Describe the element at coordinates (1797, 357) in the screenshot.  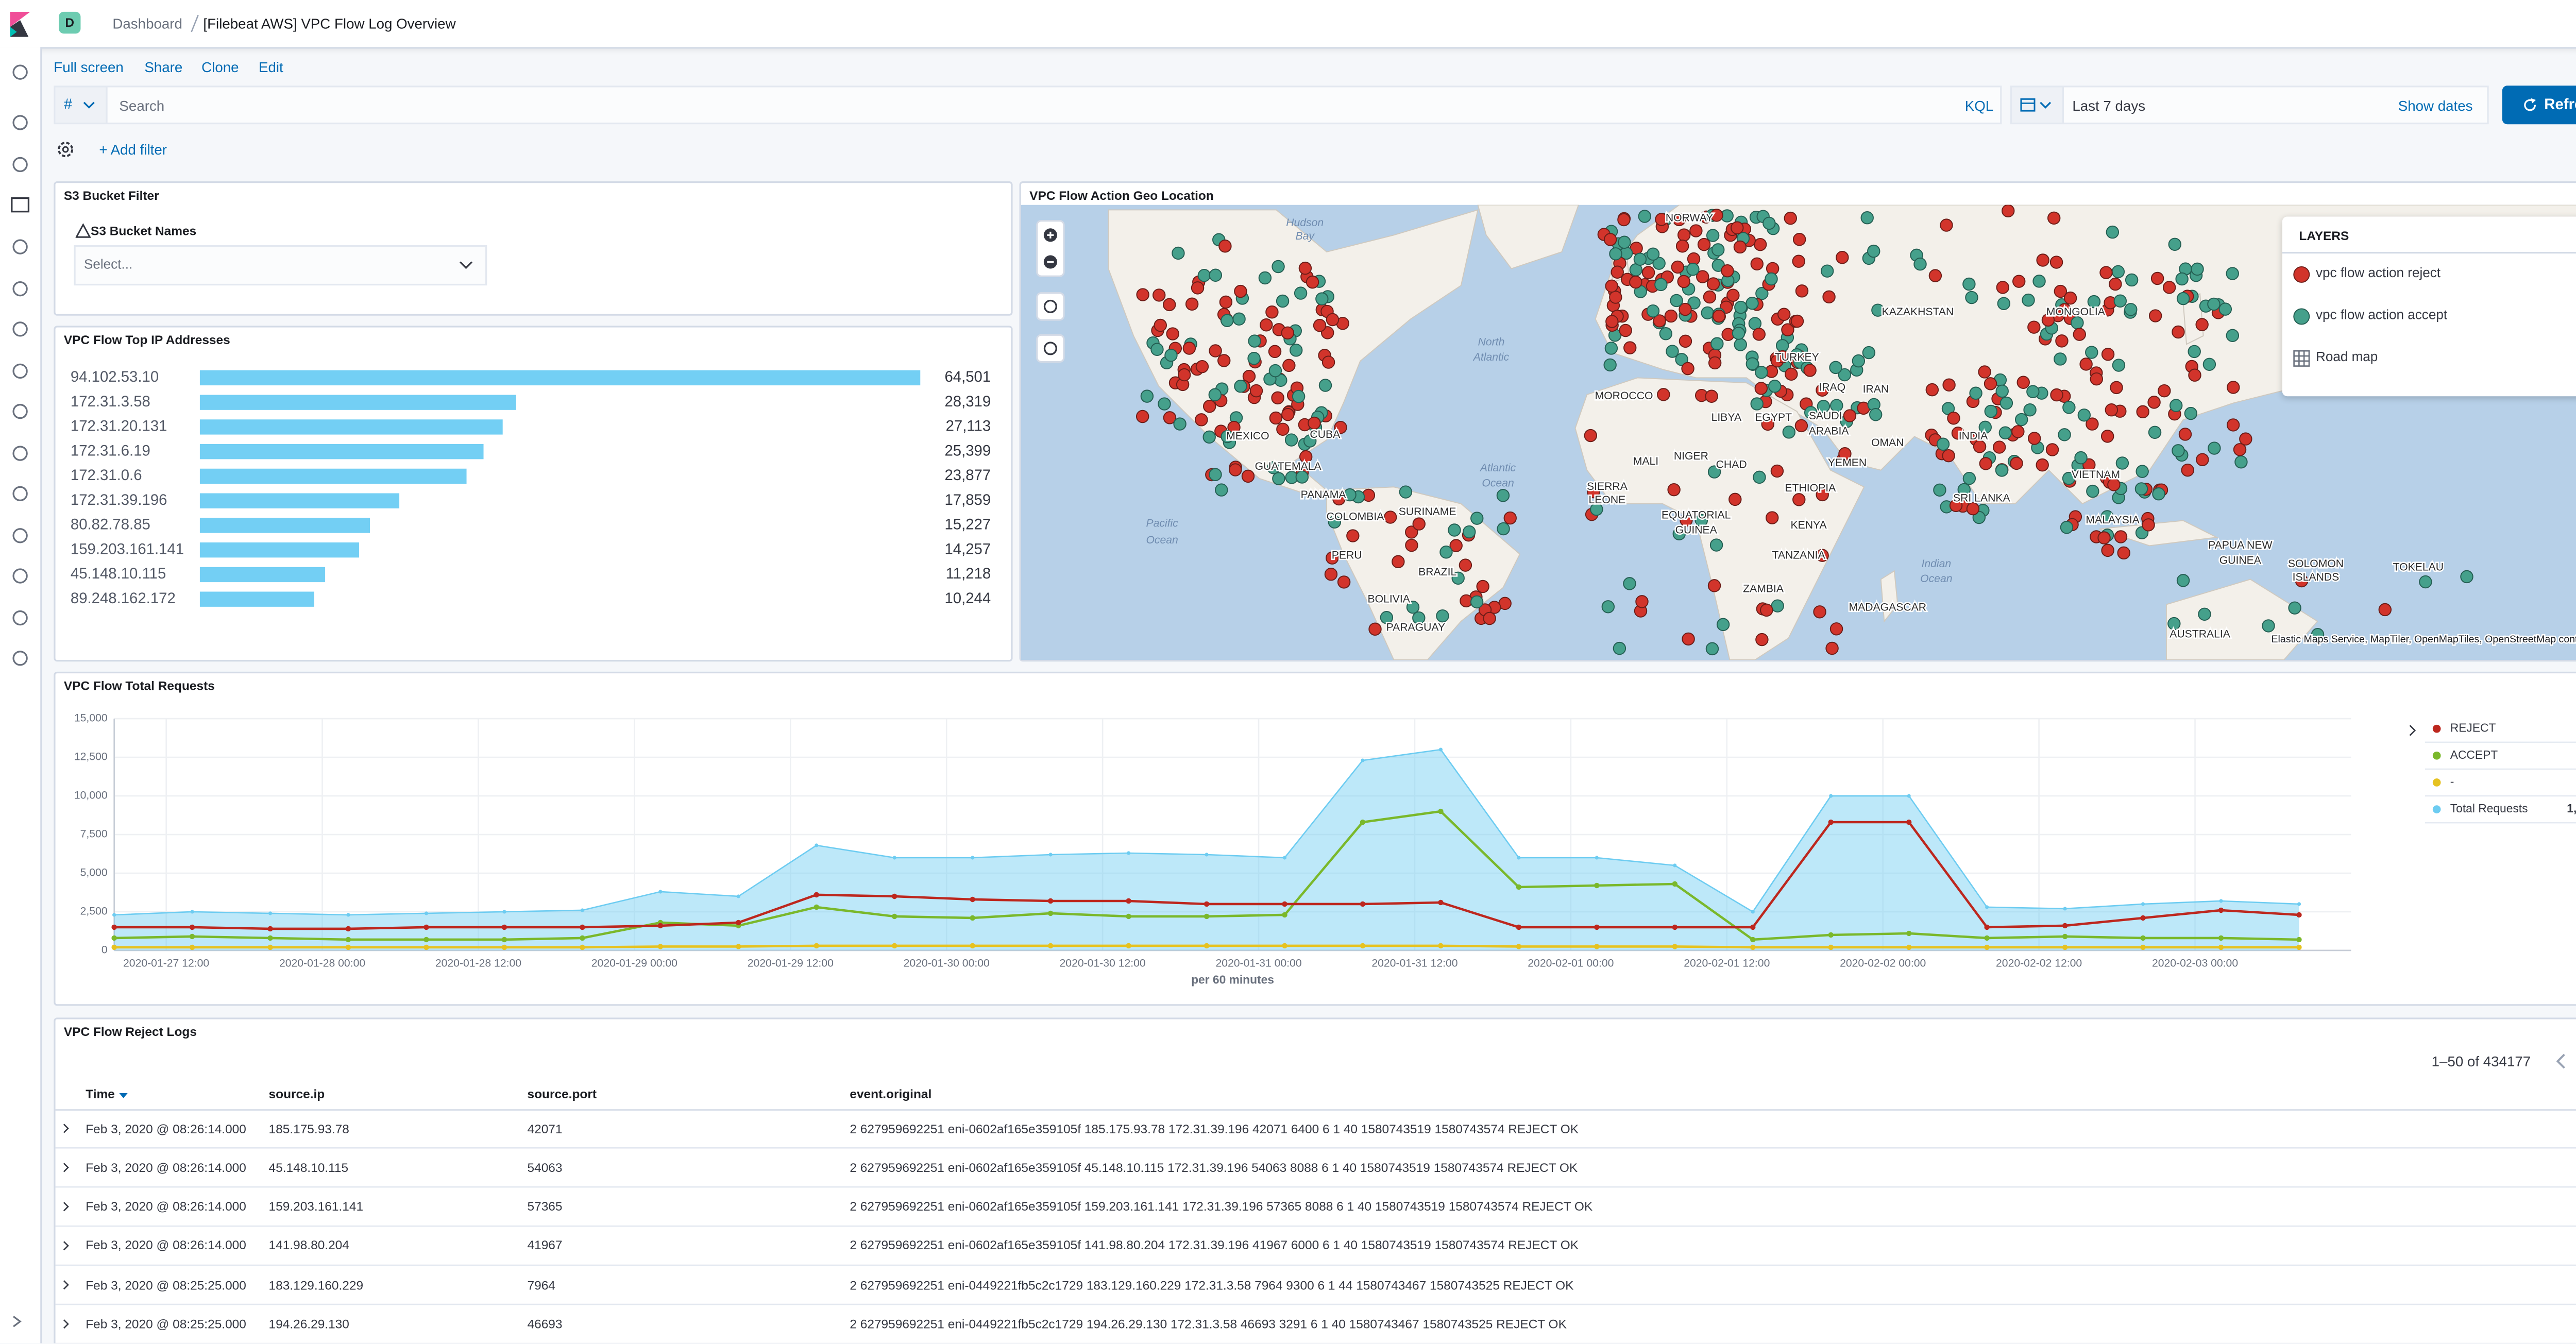
I see `map-place-label: TURKEY` at that location.